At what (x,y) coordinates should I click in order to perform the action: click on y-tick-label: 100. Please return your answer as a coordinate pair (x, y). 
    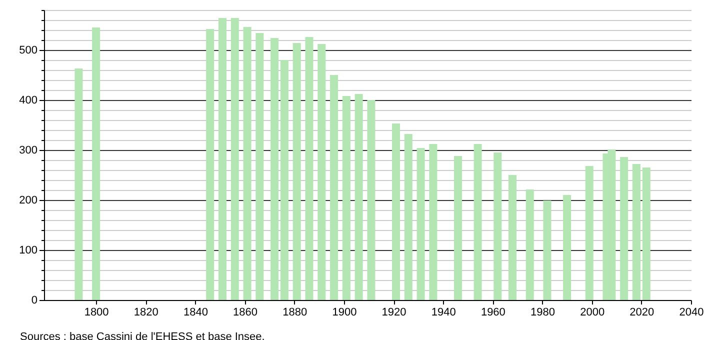
    Looking at the image, I should click on (28, 250).